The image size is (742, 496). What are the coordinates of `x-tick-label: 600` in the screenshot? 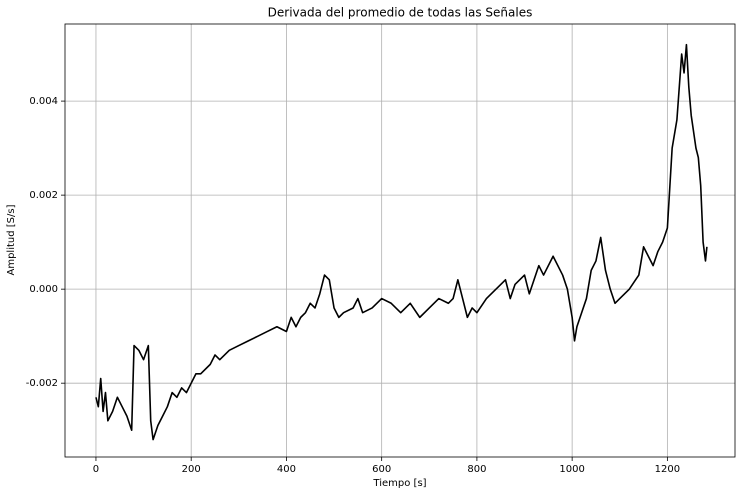 It's located at (381, 469).